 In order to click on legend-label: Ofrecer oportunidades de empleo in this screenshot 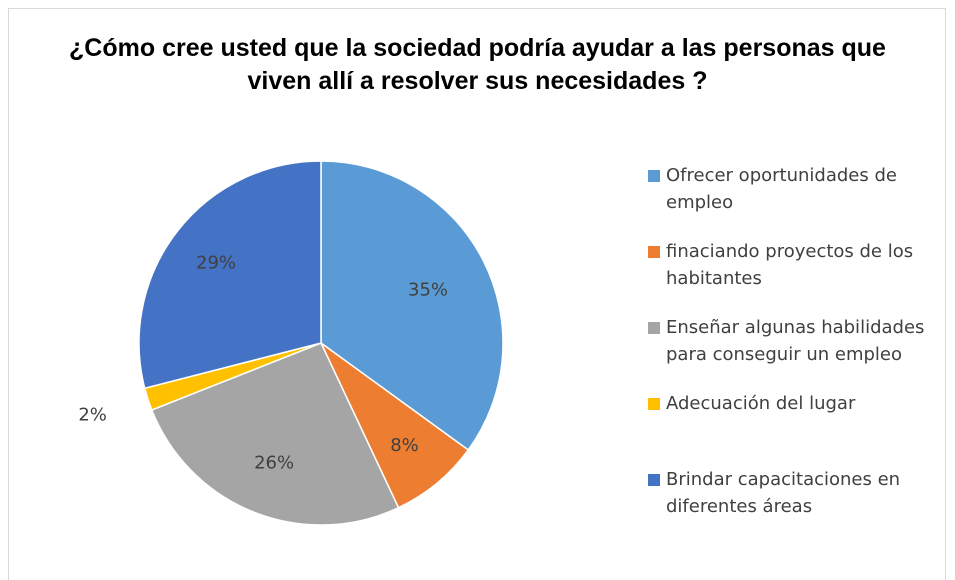, I will do `click(781, 189)`.